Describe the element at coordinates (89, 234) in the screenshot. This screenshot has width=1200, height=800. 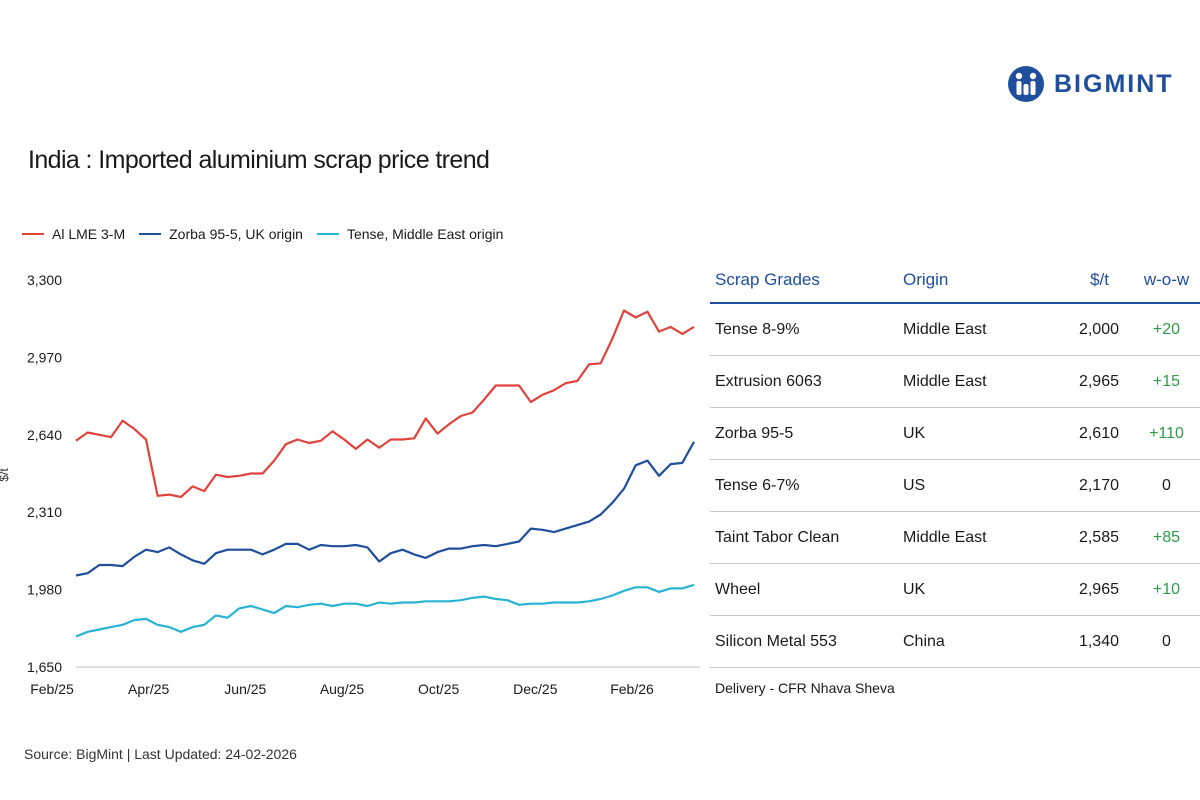
I see `legend-label-al-lme: Al LME 3-M` at that location.